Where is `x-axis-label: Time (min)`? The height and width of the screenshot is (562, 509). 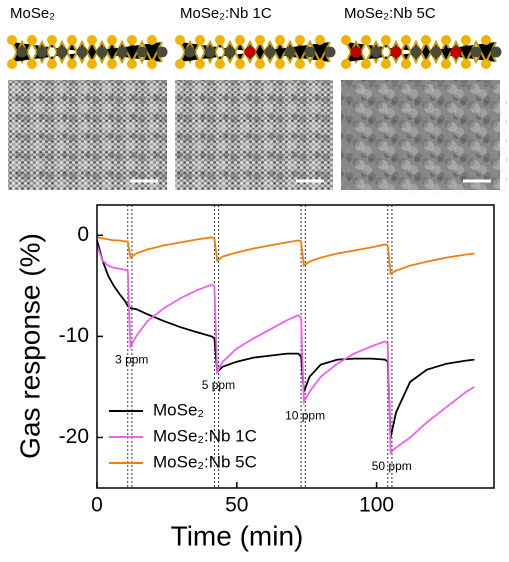
x-axis-label: Time (min) is located at coordinates (237, 535).